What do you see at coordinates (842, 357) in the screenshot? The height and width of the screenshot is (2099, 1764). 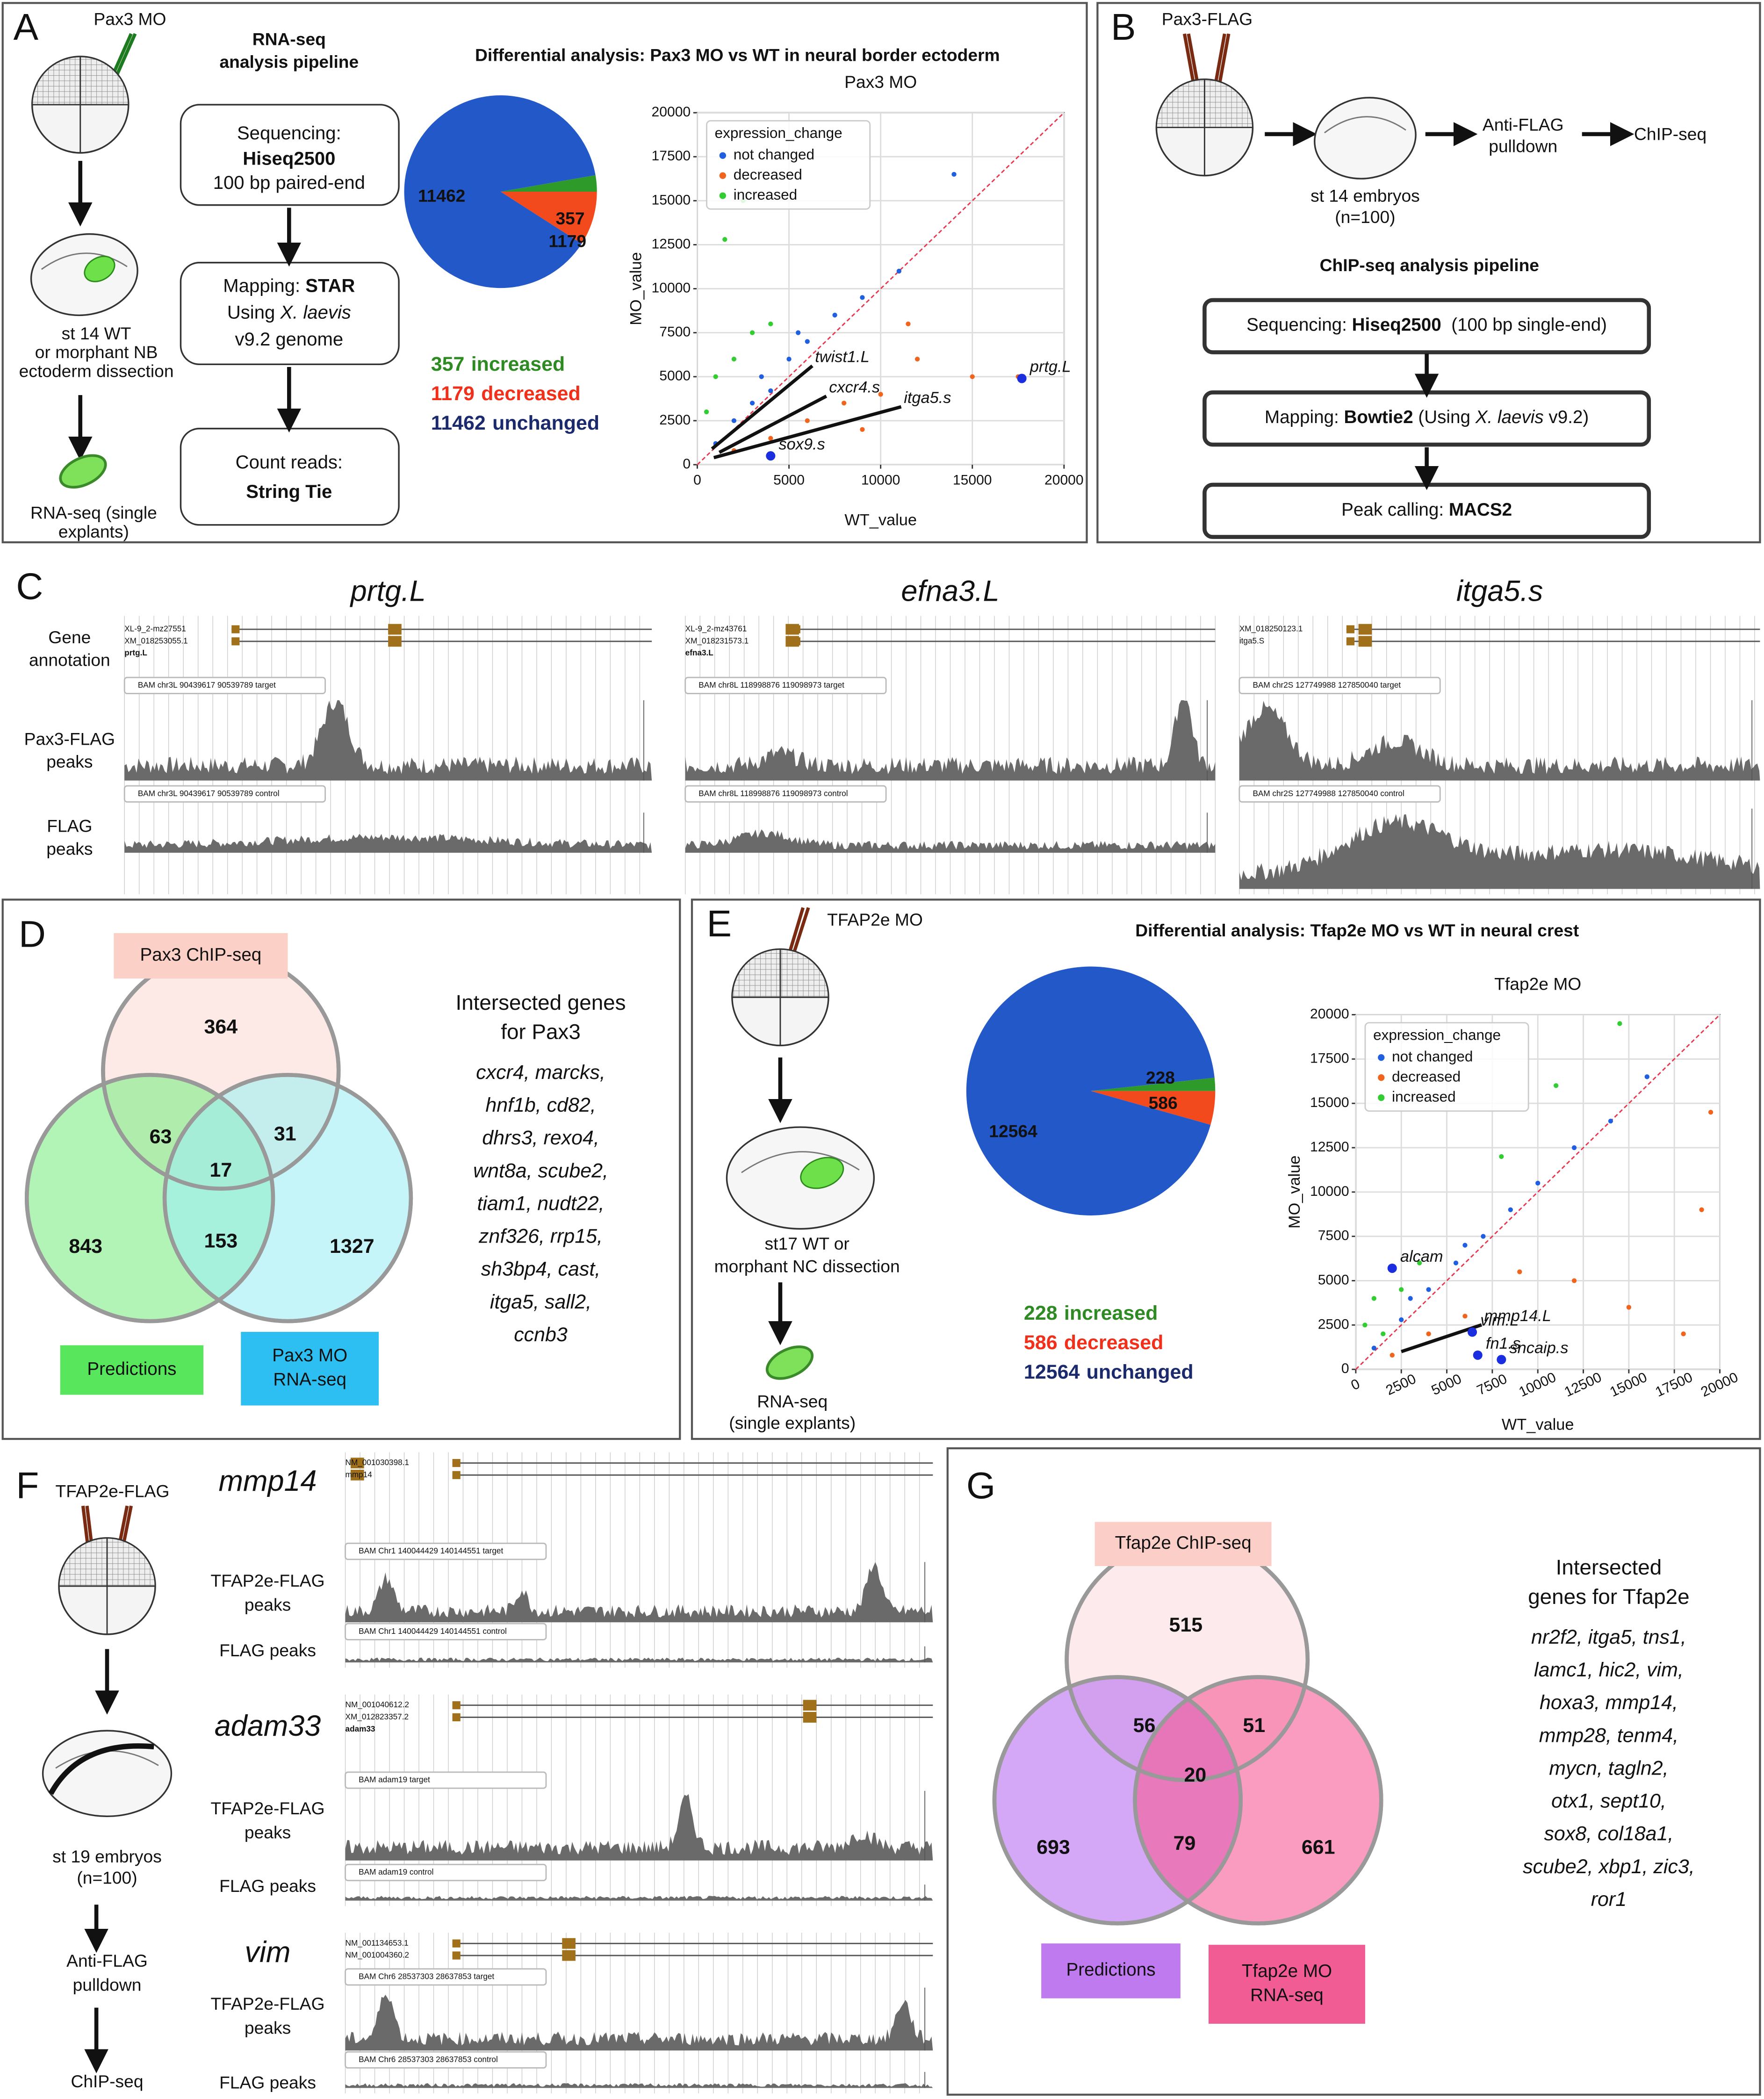 I see `annotation-label: twist1.L` at bounding box center [842, 357].